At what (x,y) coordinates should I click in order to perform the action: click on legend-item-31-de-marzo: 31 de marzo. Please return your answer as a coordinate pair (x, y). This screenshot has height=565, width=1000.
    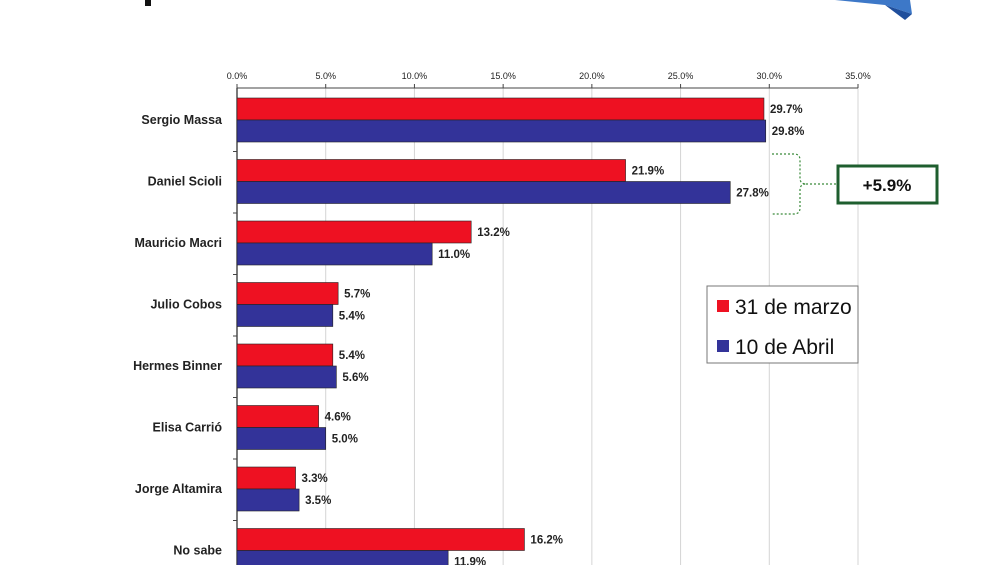
    Looking at the image, I should click on (784, 307).